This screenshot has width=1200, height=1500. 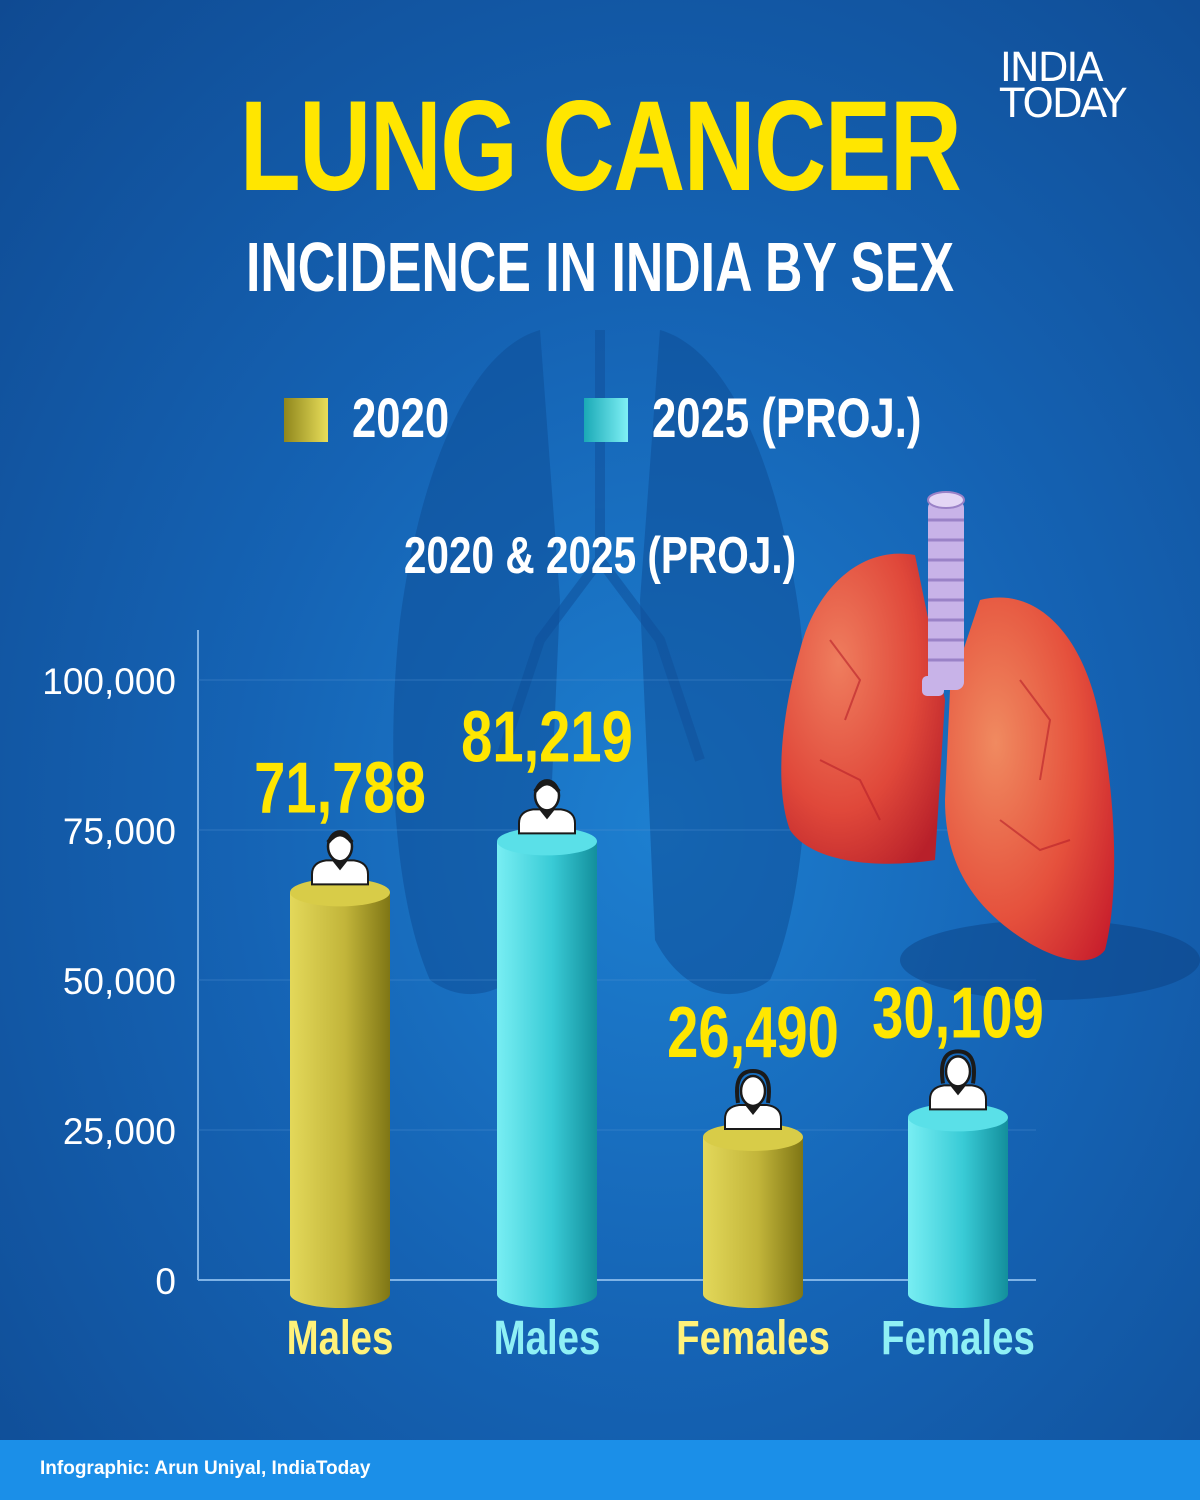 What do you see at coordinates (606, 420) in the screenshot?
I see `legend-swatch-2025` at bounding box center [606, 420].